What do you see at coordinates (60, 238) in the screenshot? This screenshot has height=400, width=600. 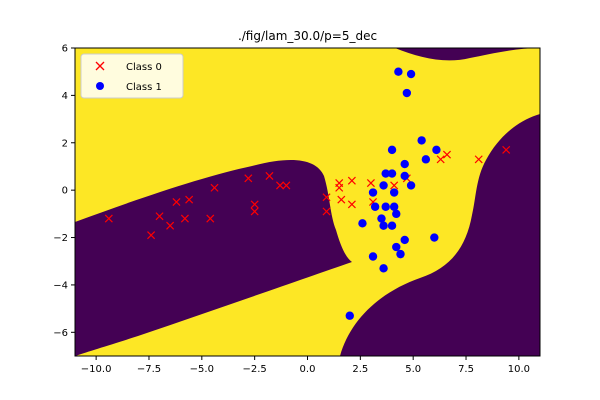 I see `y-tick-label: −2` at bounding box center [60, 238].